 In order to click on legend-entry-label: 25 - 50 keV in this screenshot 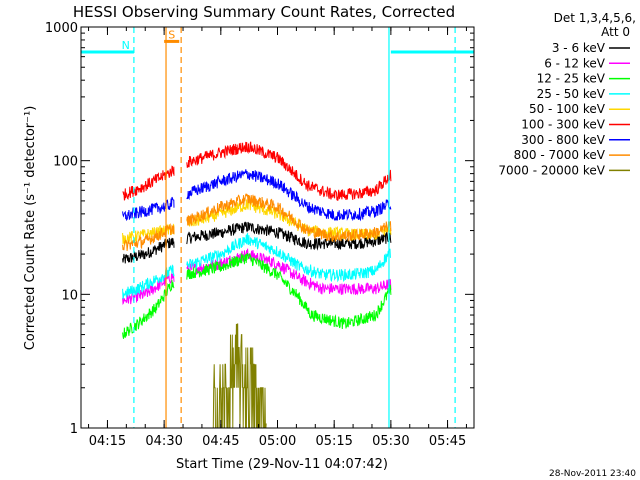, I will do `click(571, 94)`.